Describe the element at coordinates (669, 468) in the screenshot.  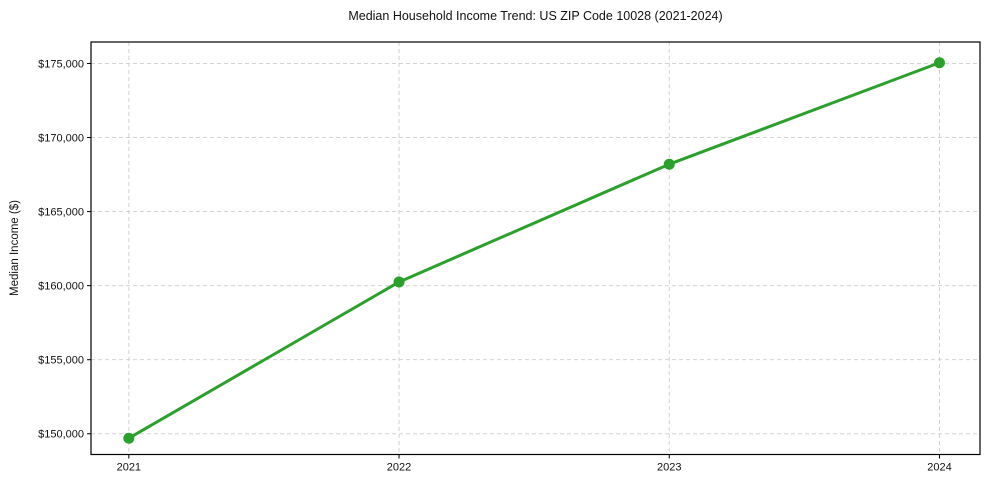
I see `x-tick-label: 2023` at that location.